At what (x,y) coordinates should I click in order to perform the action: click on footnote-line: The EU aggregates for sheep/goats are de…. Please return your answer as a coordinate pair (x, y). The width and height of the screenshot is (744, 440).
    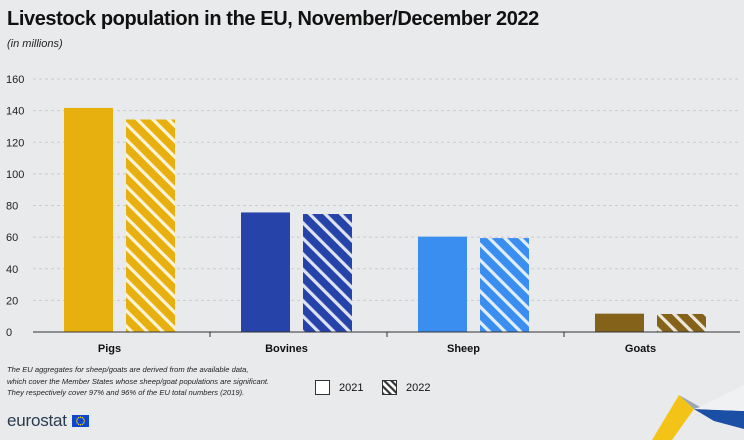
    Looking at the image, I should click on (128, 369).